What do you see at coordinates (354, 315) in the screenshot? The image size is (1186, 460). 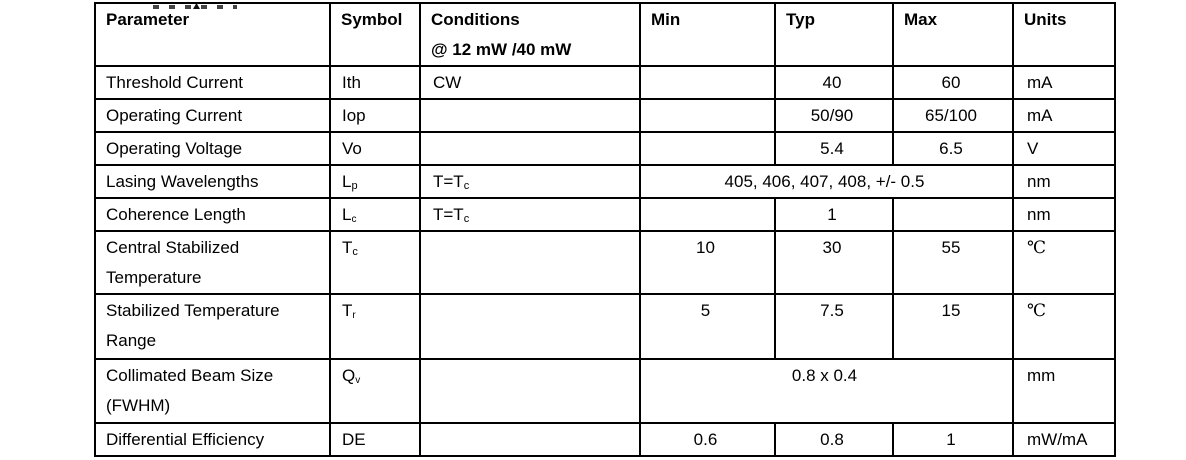 I see `symbol-subscript: r` at bounding box center [354, 315].